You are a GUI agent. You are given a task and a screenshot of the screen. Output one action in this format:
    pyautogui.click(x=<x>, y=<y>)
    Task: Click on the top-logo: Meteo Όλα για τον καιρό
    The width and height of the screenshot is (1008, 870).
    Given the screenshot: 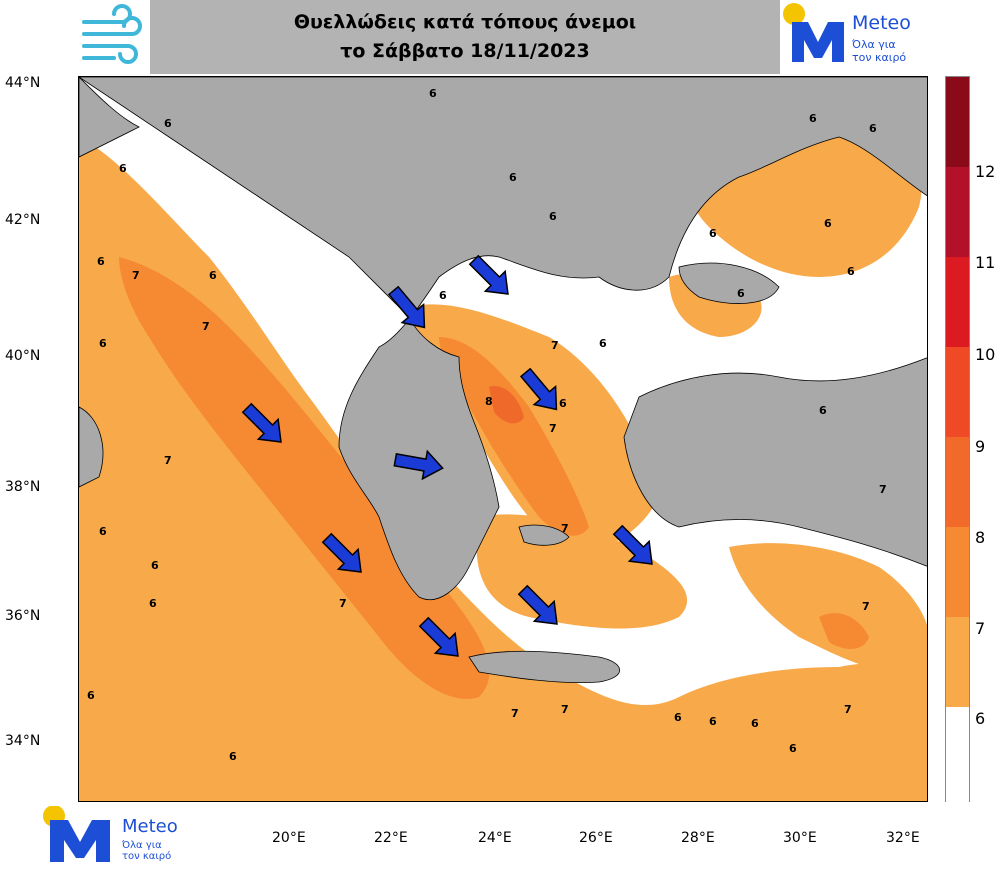 What is the action you would take?
    pyautogui.click(x=854, y=37)
    